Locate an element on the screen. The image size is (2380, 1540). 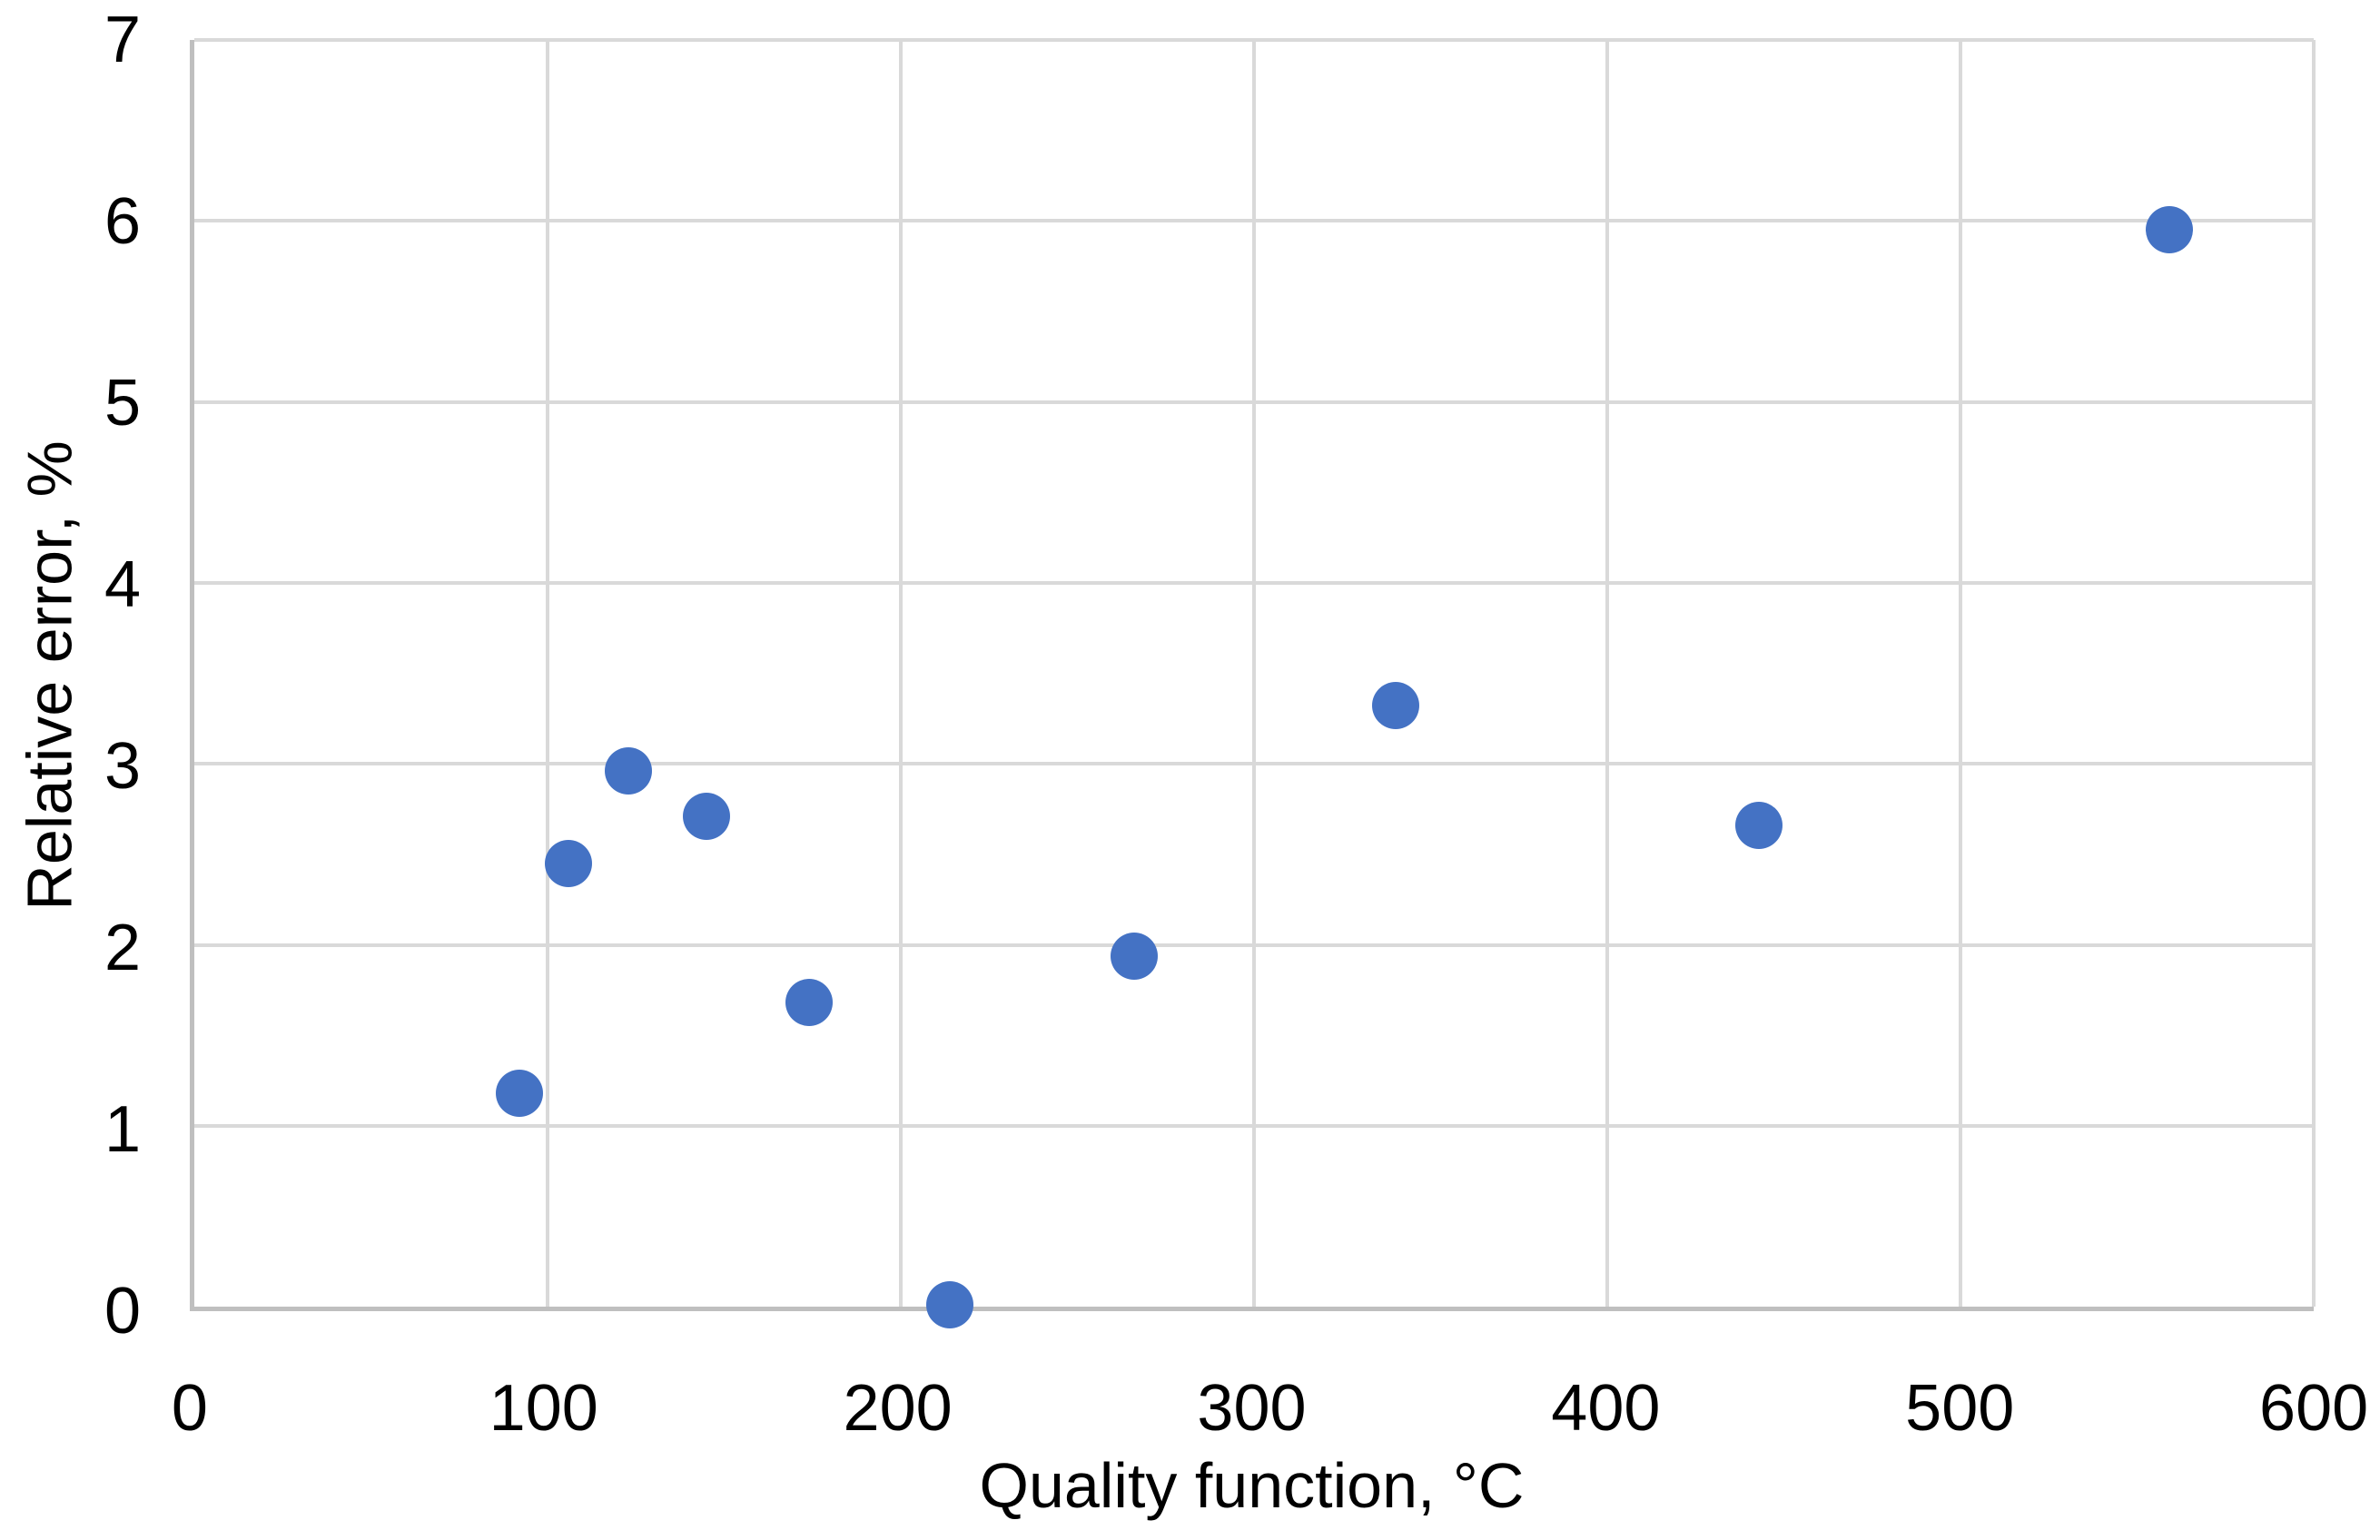
x-axis-title: Quality function, °C is located at coordinates (1252, 1486).